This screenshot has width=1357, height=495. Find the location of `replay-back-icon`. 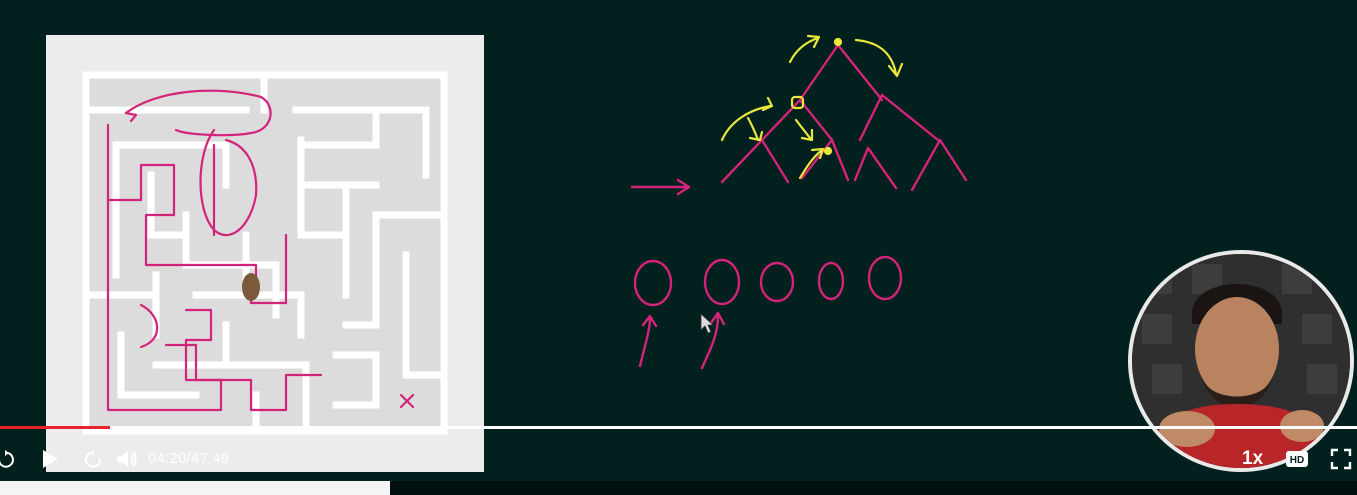

replay-back-icon is located at coordinates (9, 459).